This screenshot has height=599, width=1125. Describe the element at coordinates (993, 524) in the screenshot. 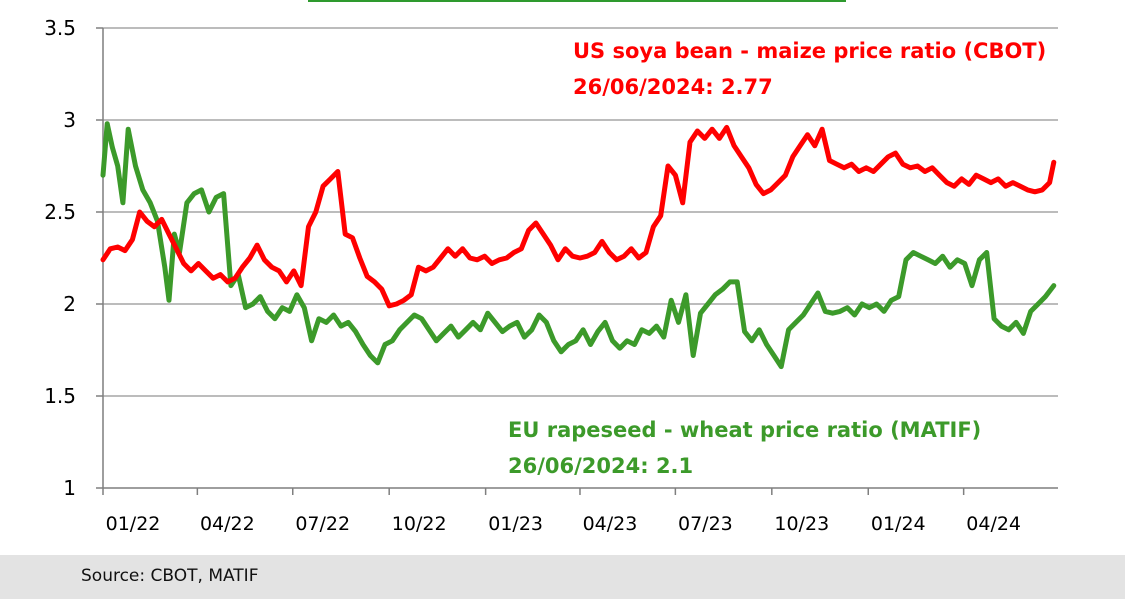

I see `x-tick-label: 04/24` at that location.